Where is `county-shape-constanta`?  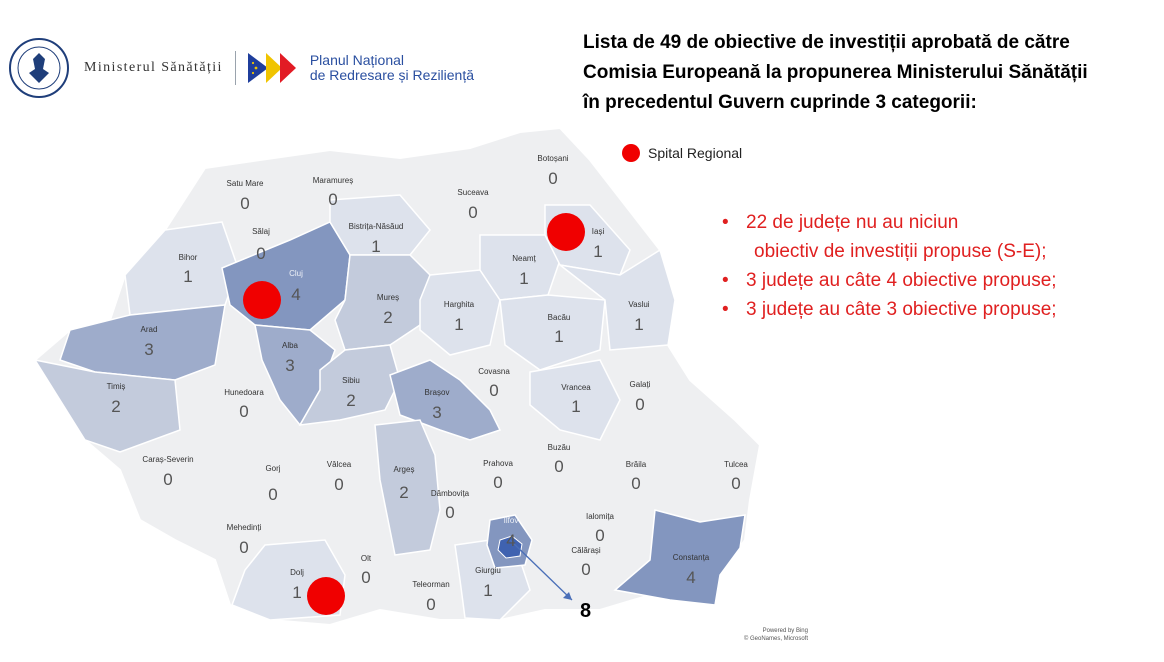
county-shape-constanta is located at coordinates (679, 557).